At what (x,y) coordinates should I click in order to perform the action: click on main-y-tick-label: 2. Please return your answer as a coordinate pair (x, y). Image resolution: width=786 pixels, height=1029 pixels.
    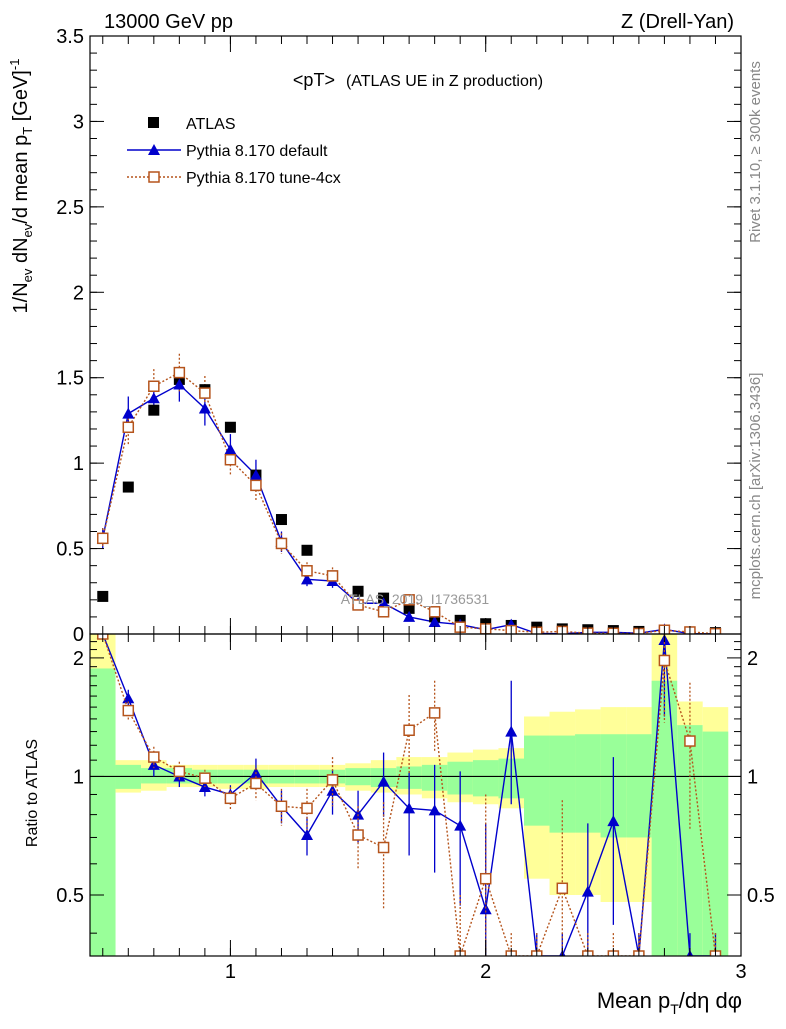
    Looking at the image, I should click on (78, 293).